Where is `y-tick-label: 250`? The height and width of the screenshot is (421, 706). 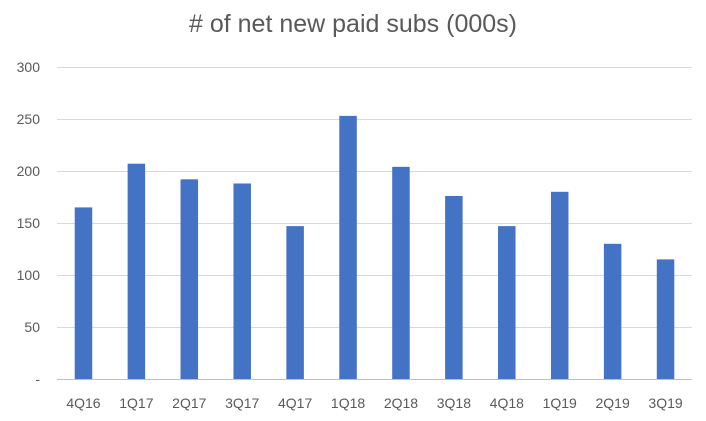 y-tick-label: 250 is located at coordinates (29, 119).